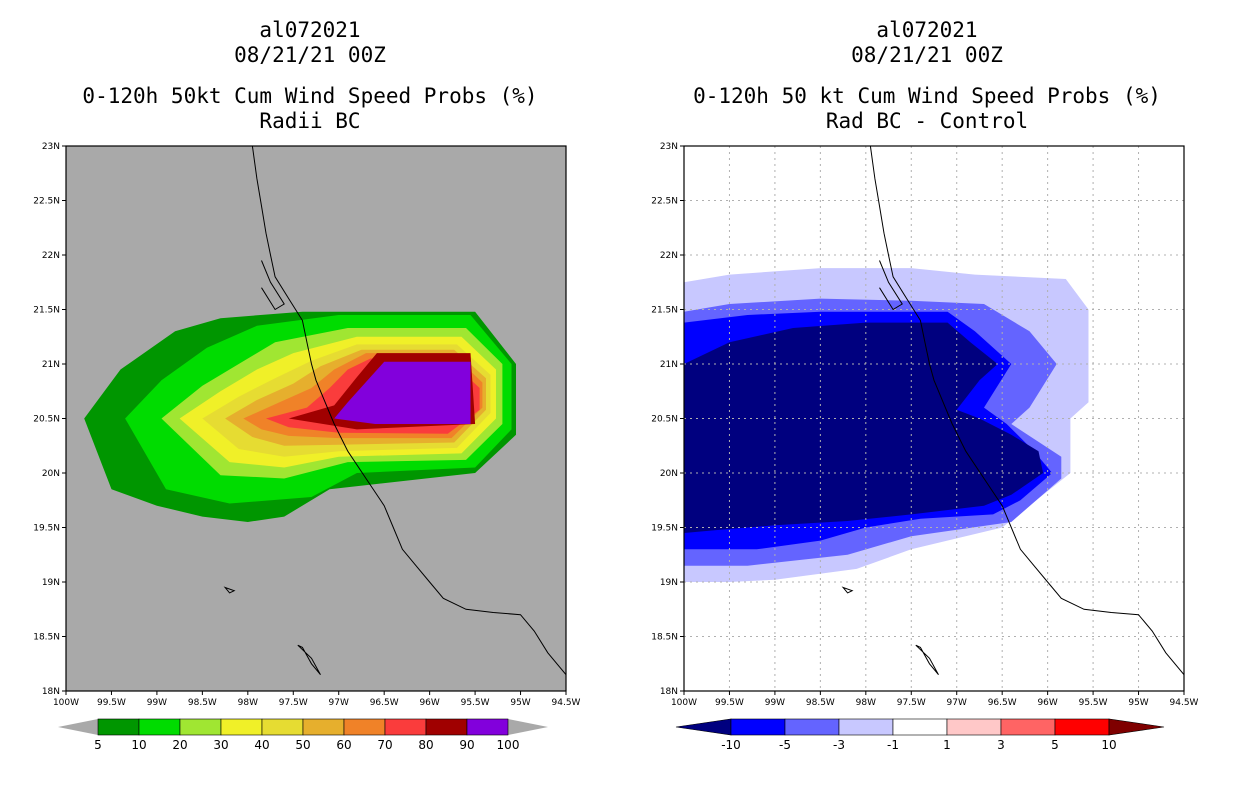  Describe the element at coordinates (1001, 745) in the screenshot. I see `colorbar-label: 3` at that location.